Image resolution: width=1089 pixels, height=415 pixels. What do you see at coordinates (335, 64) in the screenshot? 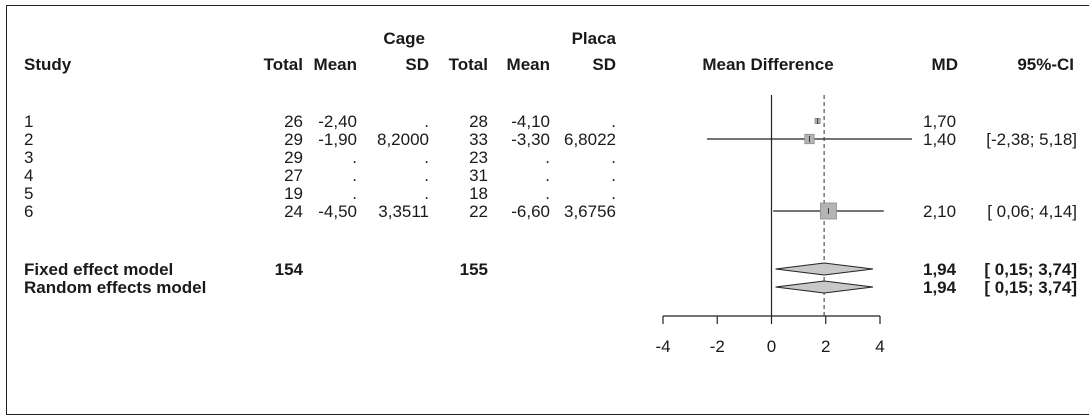
I see `mean1-header: Mean` at bounding box center [335, 64].